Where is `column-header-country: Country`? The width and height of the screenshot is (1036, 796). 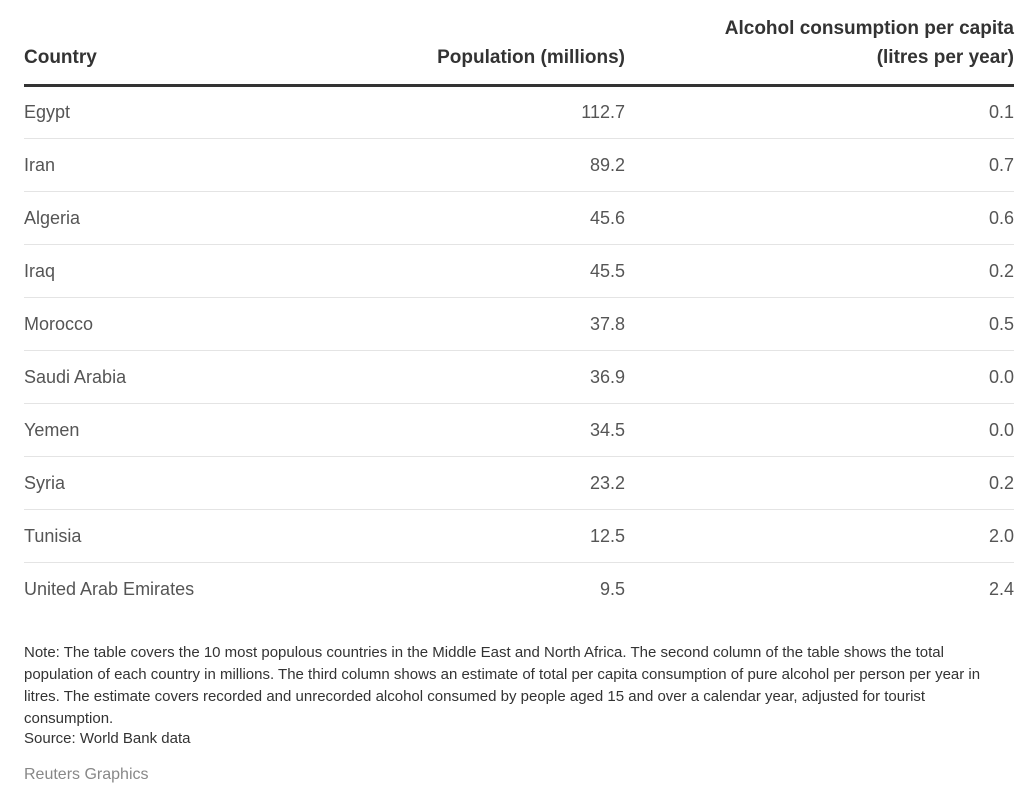
column-header-country: Country is located at coordinates (60, 57).